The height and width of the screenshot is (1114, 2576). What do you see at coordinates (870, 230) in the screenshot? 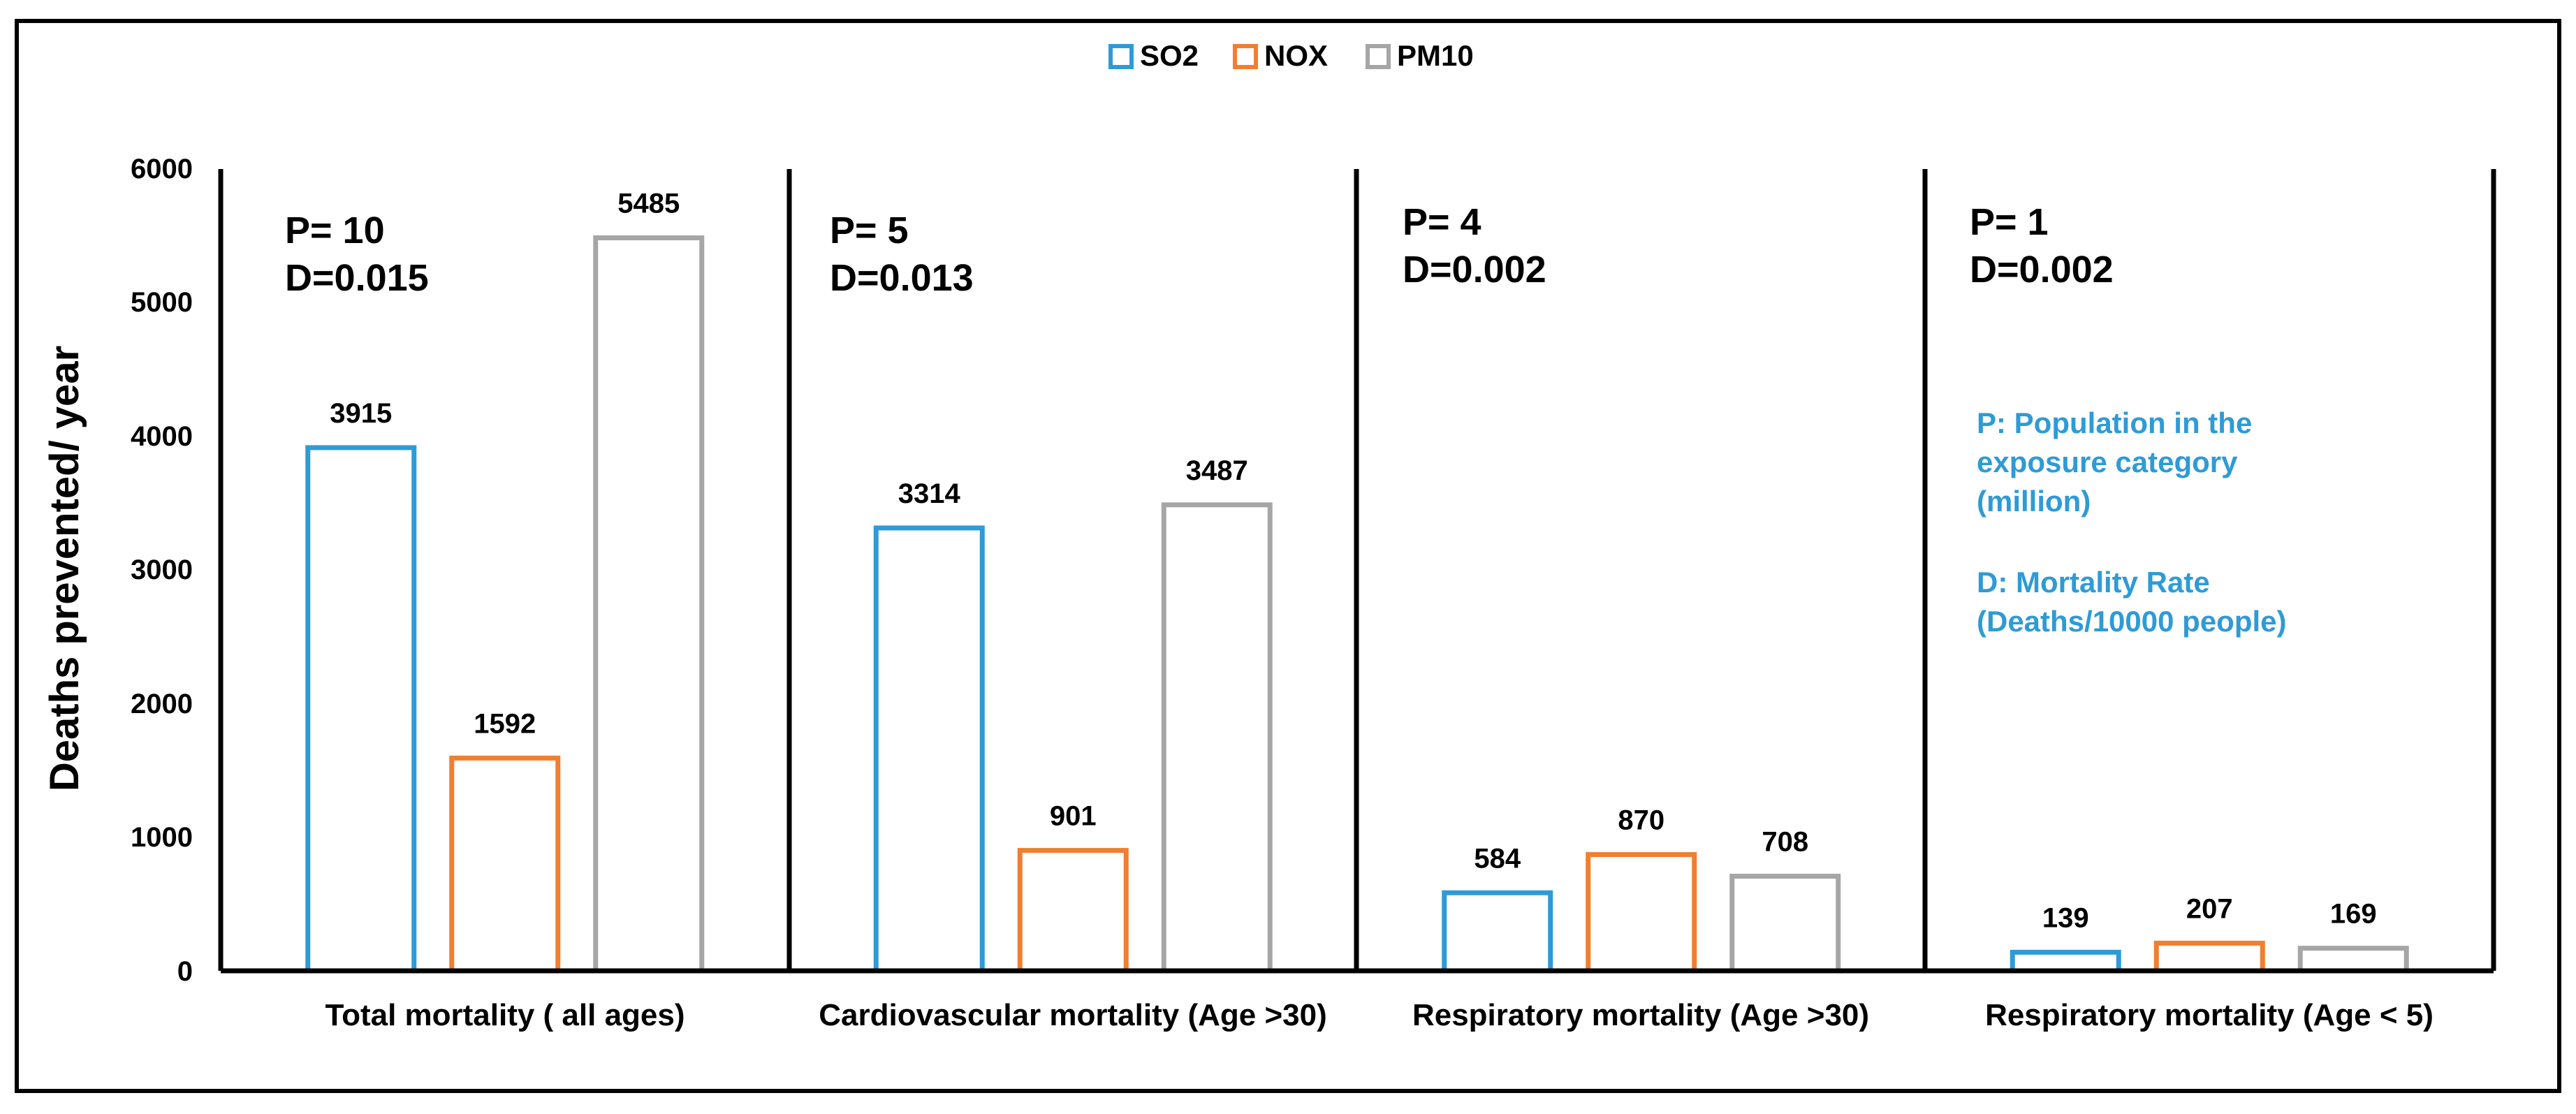
I see `annotation-p-cardiovascular: P= 5` at bounding box center [870, 230].